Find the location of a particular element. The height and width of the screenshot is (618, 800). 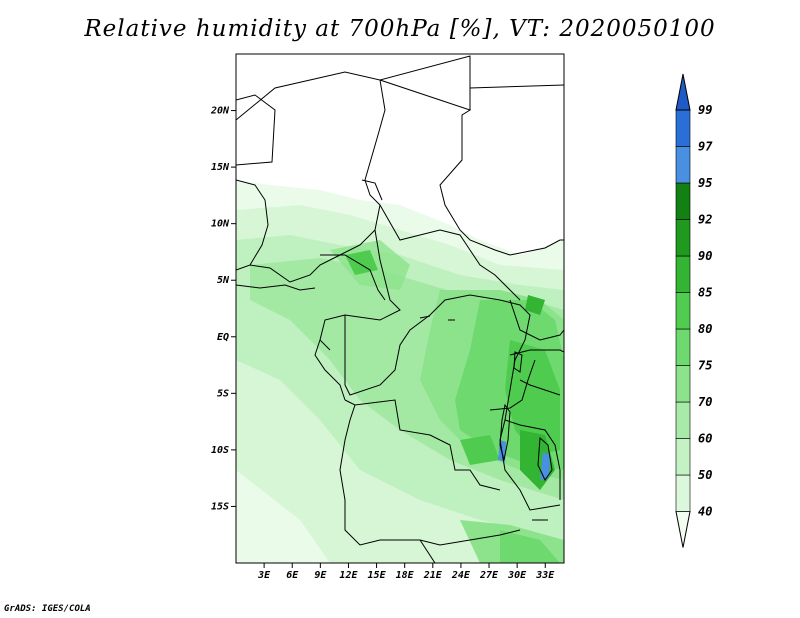

colorbar-label: 90 is located at coordinates (705, 256).